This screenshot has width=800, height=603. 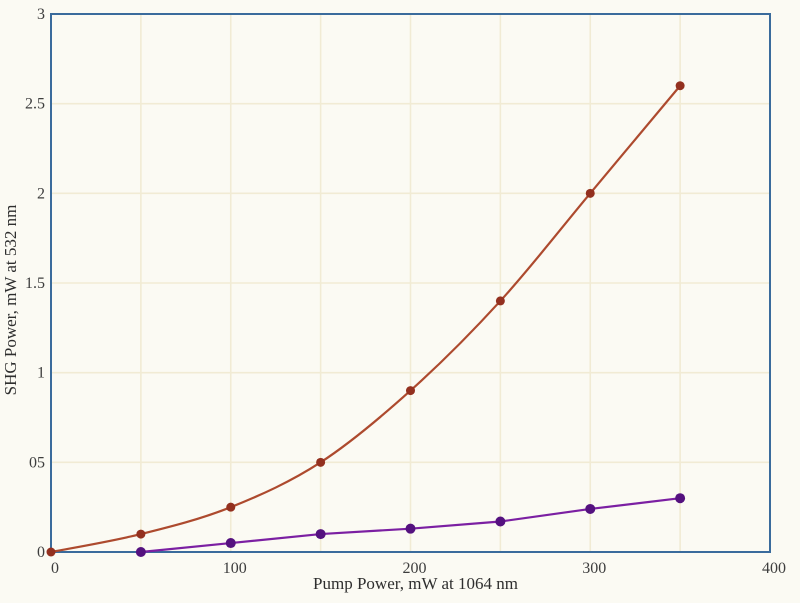 What do you see at coordinates (41, 14) in the screenshot?
I see `y-tick-label: 3` at bounding box center [41, 14].